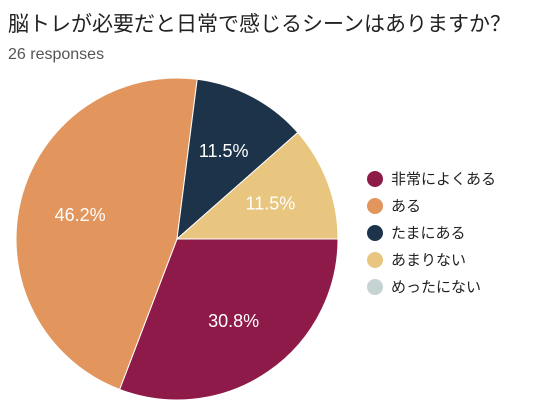 Image resolution: width=550 pixels, height=412 pixels. I want to click on legend-item-0: 非常によくある, so click(431, 179).